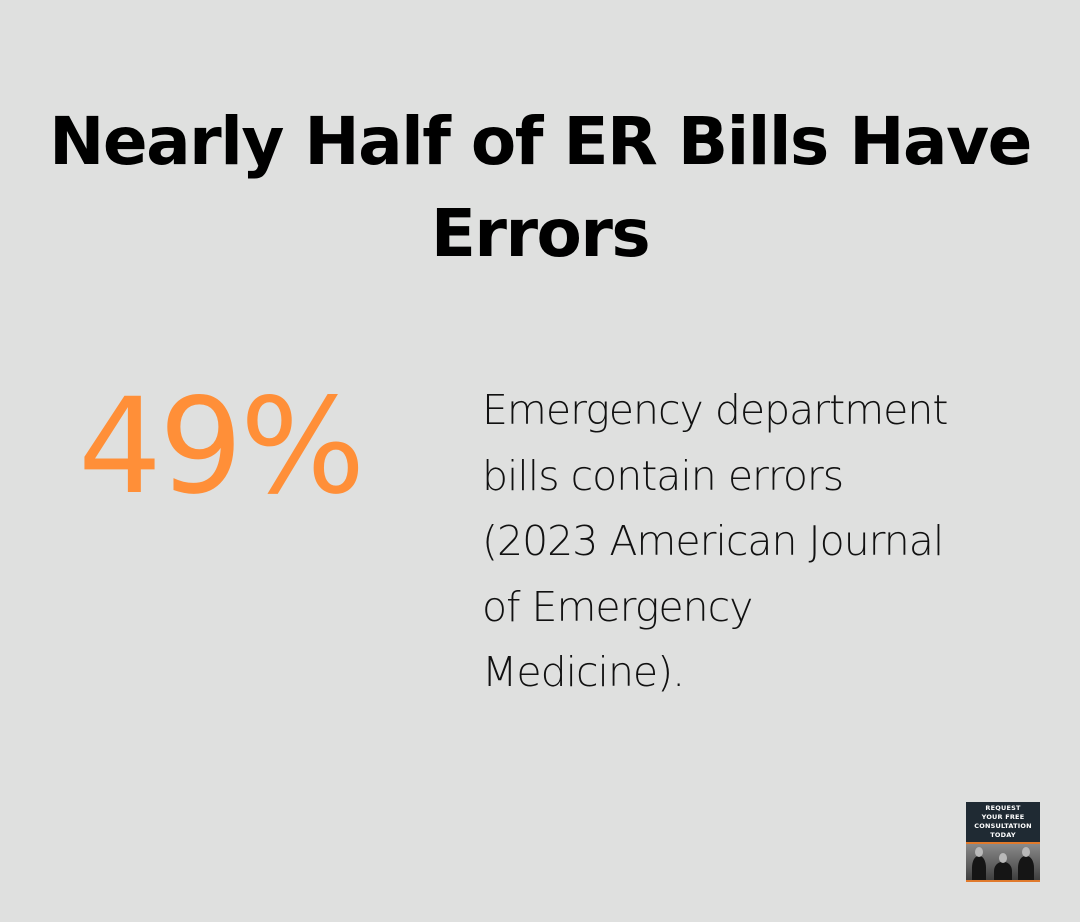 The width and height of the screenshot is (1080, 922). Describe the element at coordinates (1003, 817) in the screenshot. I see `cta-line: YOUR FREE` at that location.